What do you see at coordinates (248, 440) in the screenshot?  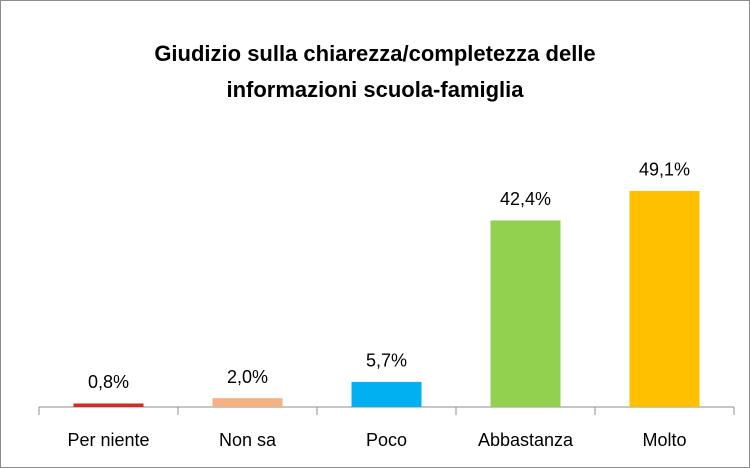 I see `x-tick-label: Non sa` at bounding box center [248, 440].